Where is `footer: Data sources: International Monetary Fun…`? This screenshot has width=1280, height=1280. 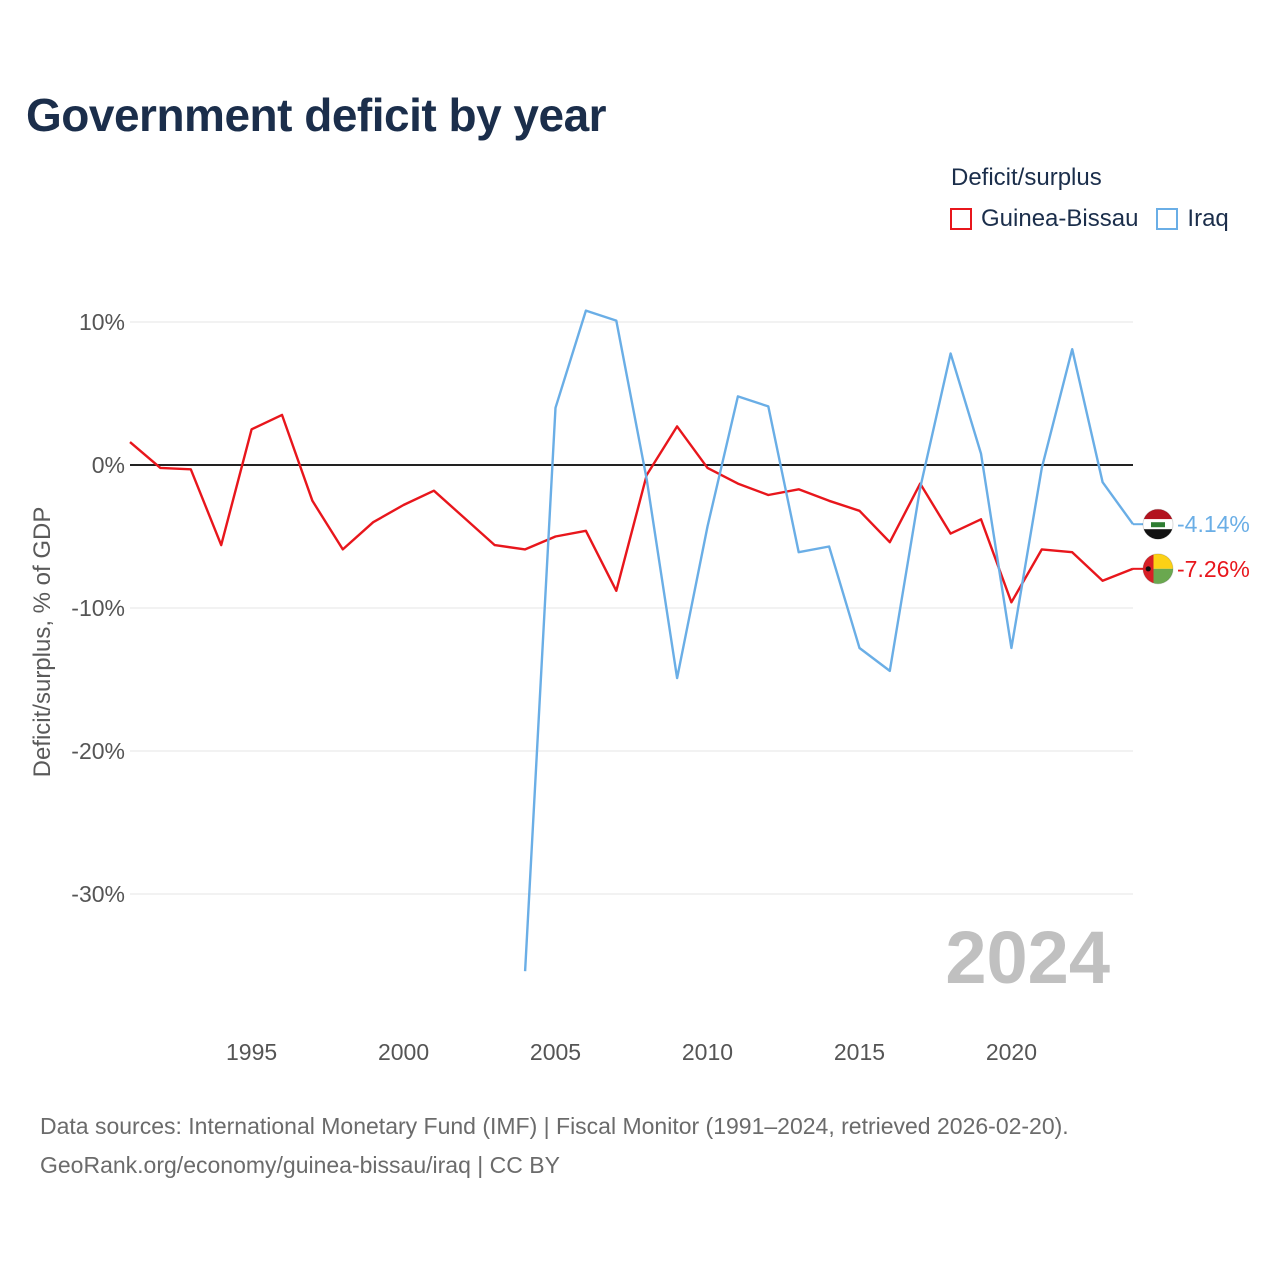 footer: Data sources: International Monetary Fun… is located at coordinates (554, 1146).